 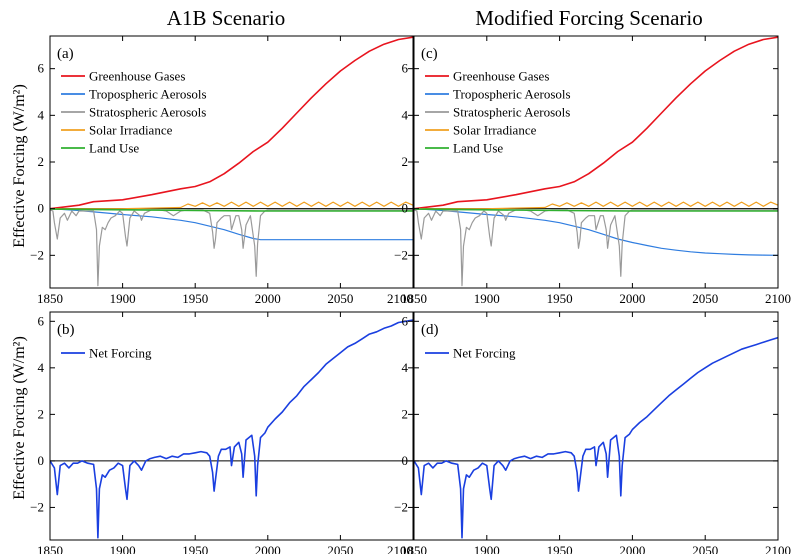 What do you see at coordinates (429, 54) in the screenshot?
I see `panel-letter: (c)` at bounding box center [429, 54].